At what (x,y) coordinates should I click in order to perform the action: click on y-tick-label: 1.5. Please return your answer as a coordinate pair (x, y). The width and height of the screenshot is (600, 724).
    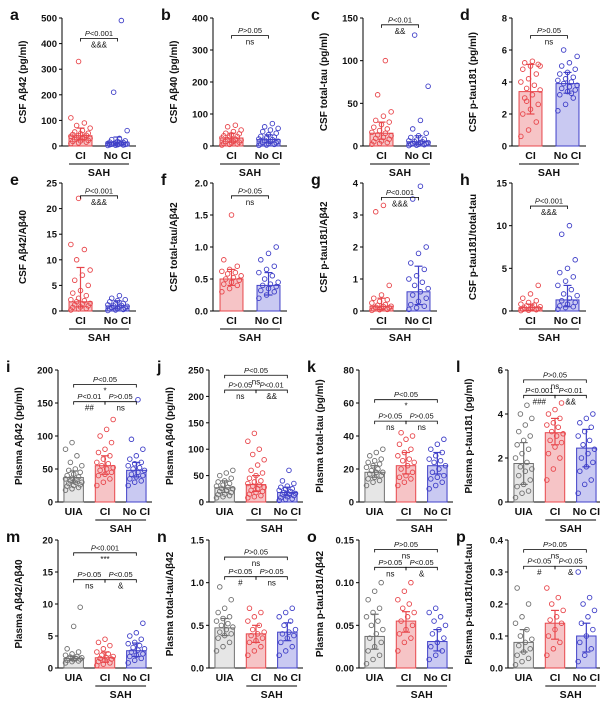
    Looking at the image, I should click on (202, 216).